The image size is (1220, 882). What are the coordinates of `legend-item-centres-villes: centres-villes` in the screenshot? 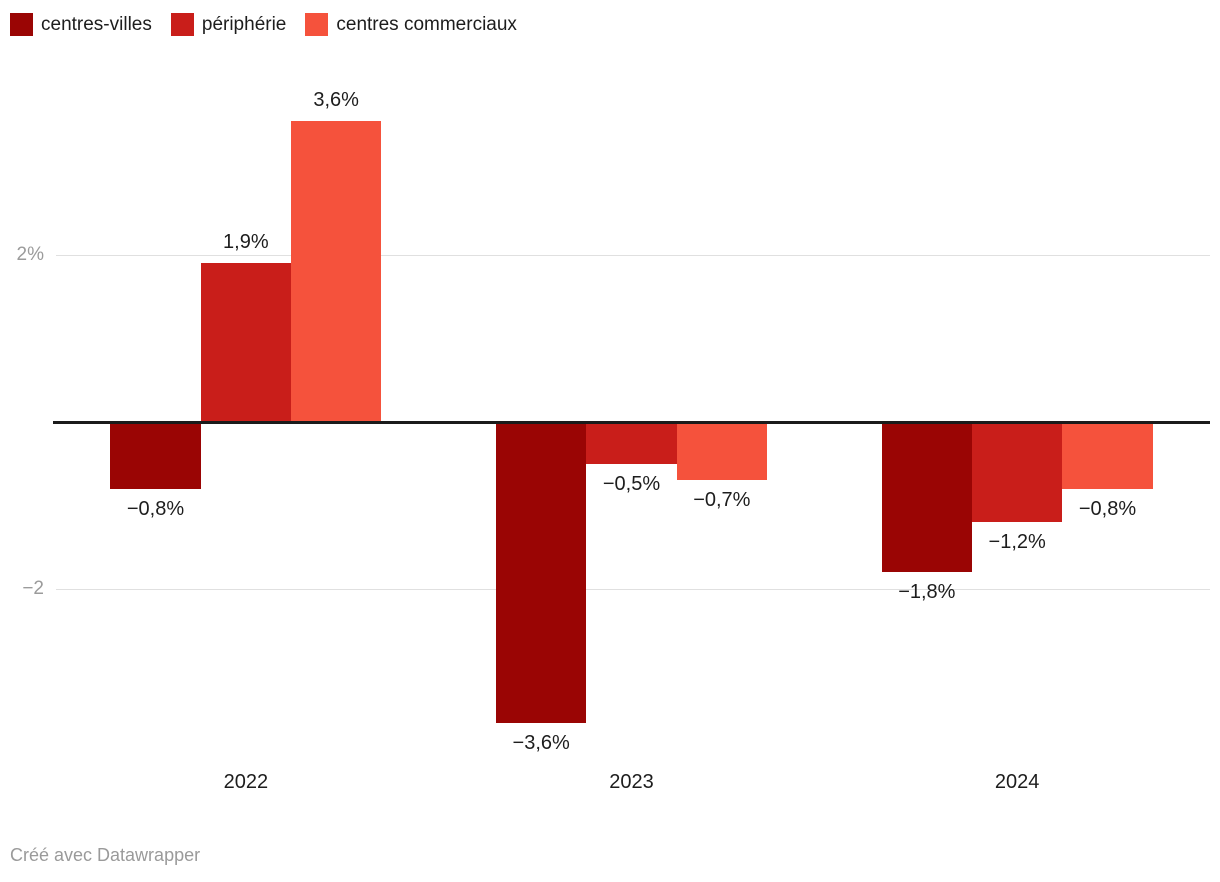 It's located at (81, 24).